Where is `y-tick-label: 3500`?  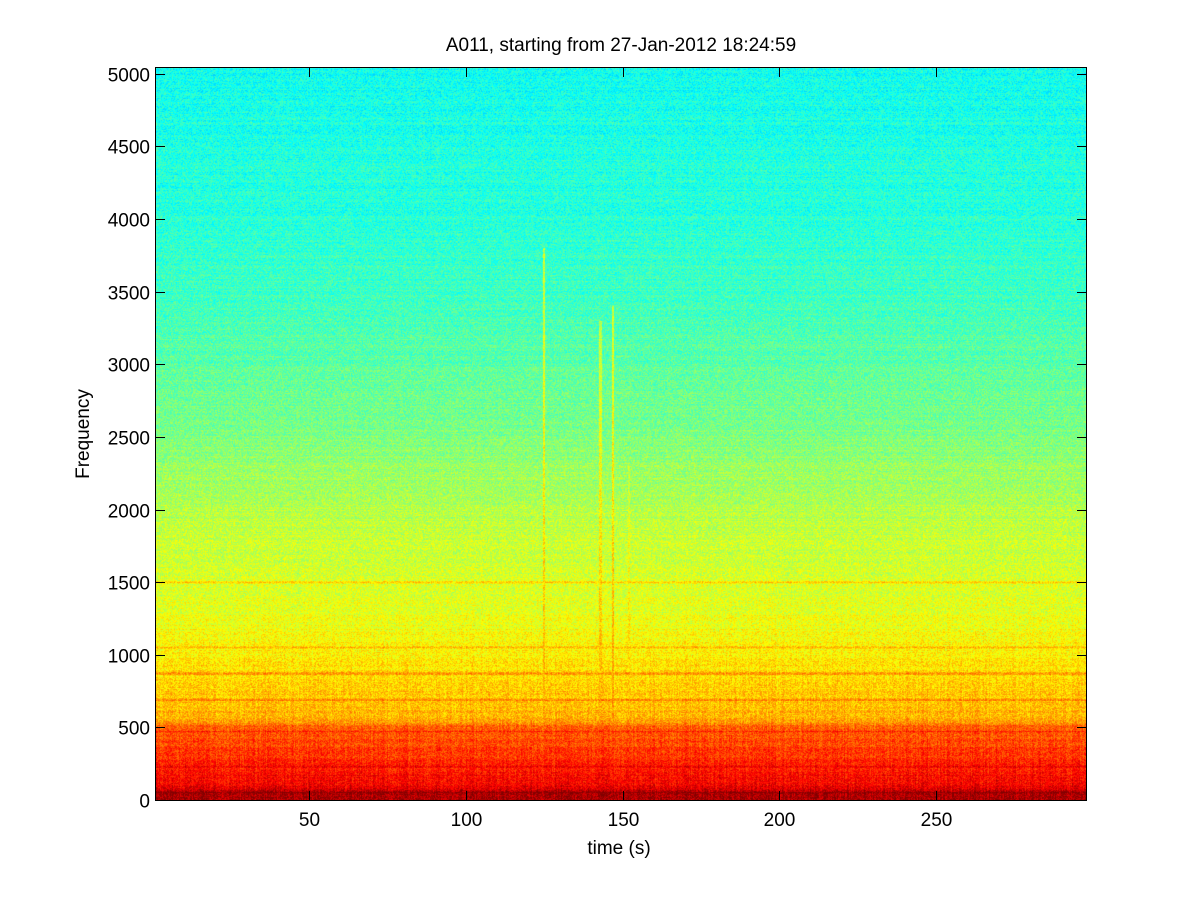 y-tick-label: 3500 is located at coordinates (129, 294).